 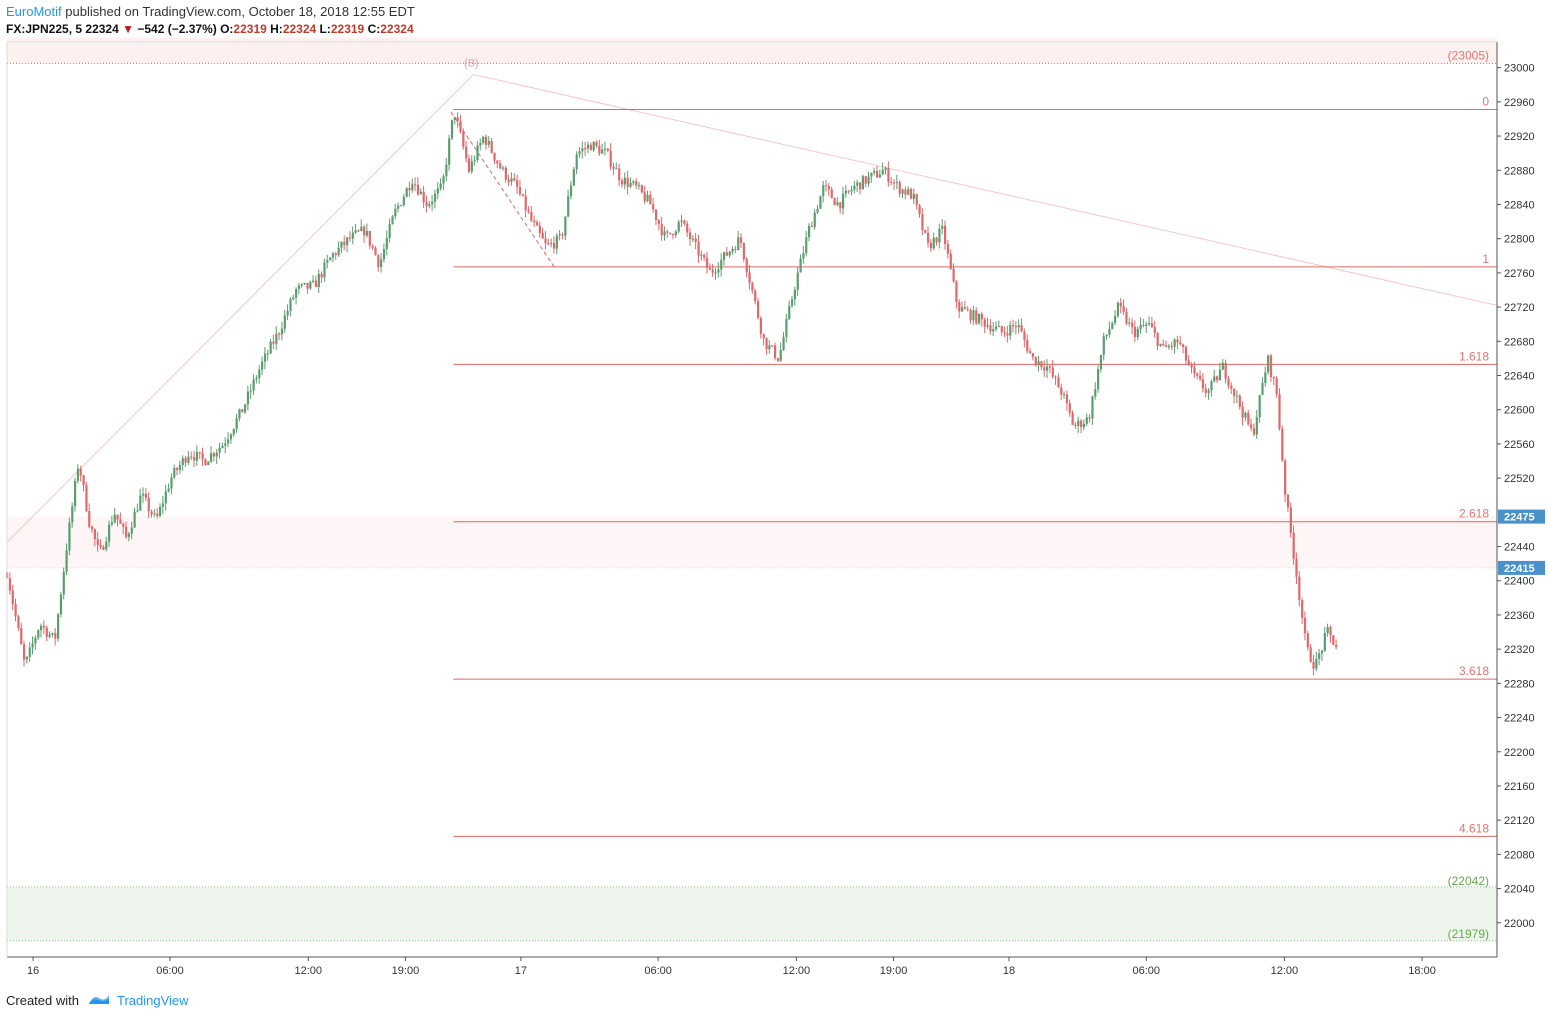 I want to click on support-top-label: (22042), so click(x=1468, y=881).